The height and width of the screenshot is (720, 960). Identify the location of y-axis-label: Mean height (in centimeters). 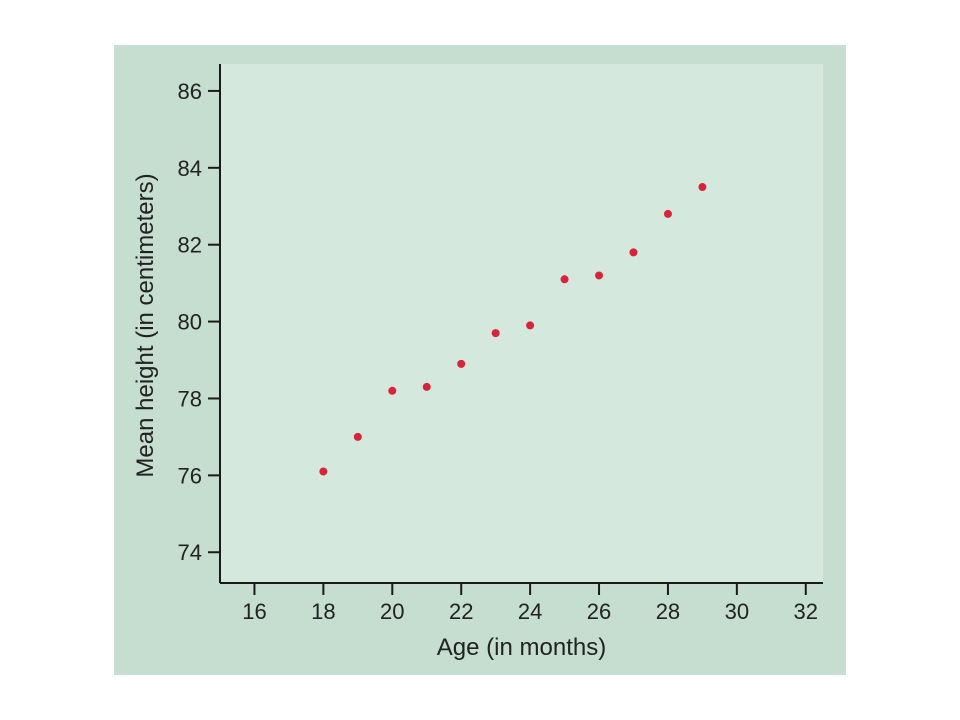
(145, 325).